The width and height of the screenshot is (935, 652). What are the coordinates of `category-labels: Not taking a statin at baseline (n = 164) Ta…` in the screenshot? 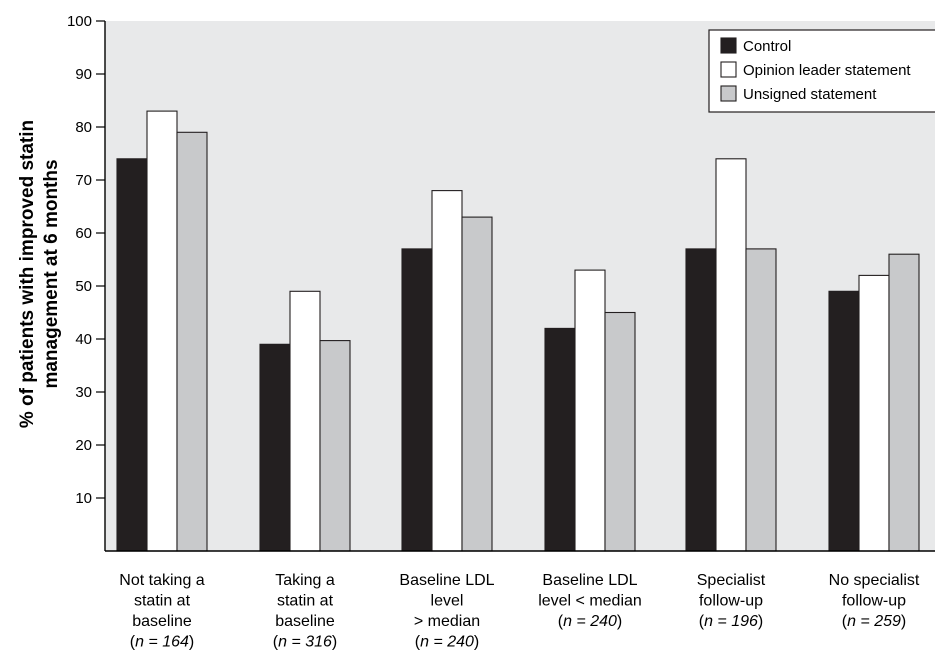 It's located at (519, 611).